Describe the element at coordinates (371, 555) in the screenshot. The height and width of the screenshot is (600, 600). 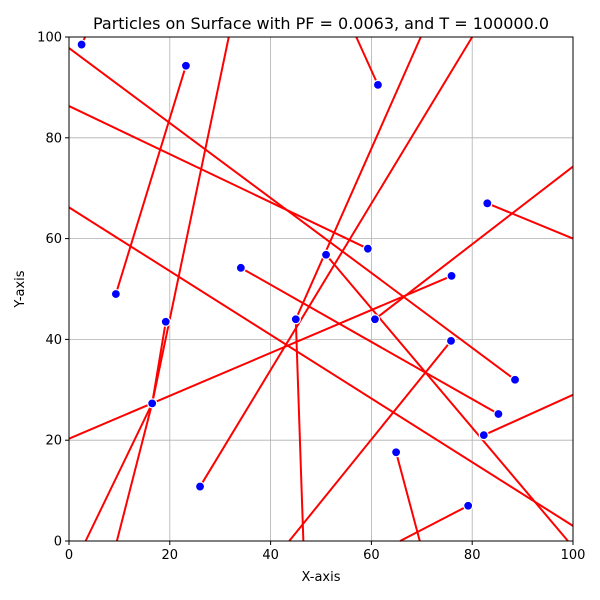
I see `x-tick-label-3: 60` at that location.